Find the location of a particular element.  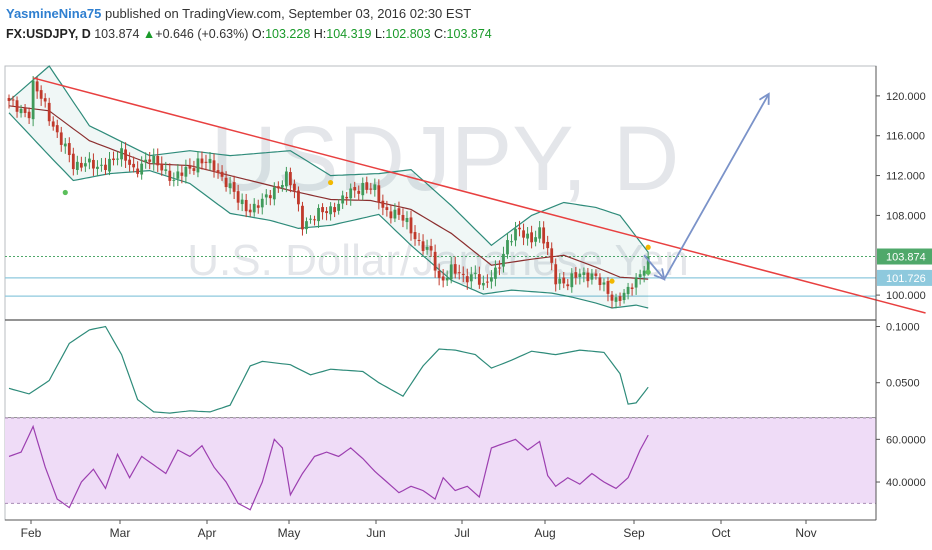

bandwidth-pane is located at coordinates (328, 369).